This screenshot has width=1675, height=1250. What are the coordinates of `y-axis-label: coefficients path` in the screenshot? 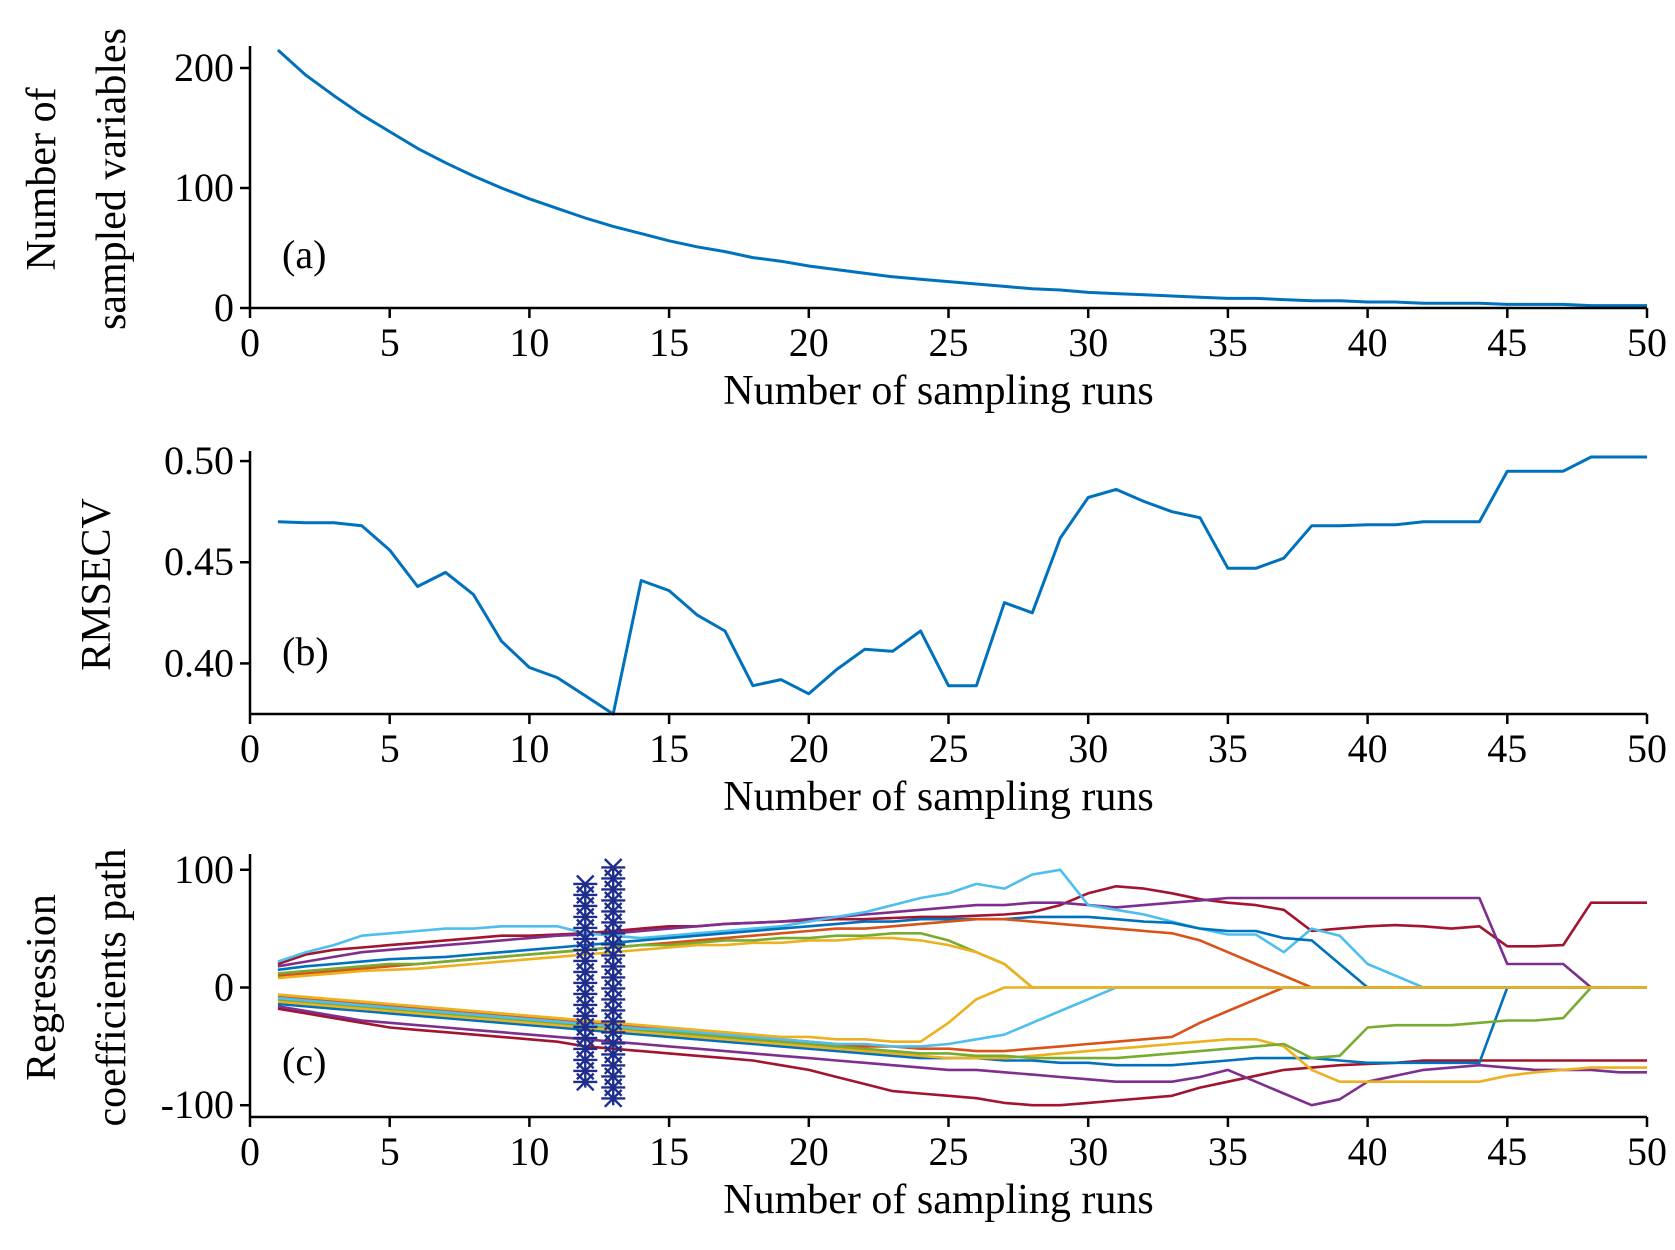 It's located at (112, 988).